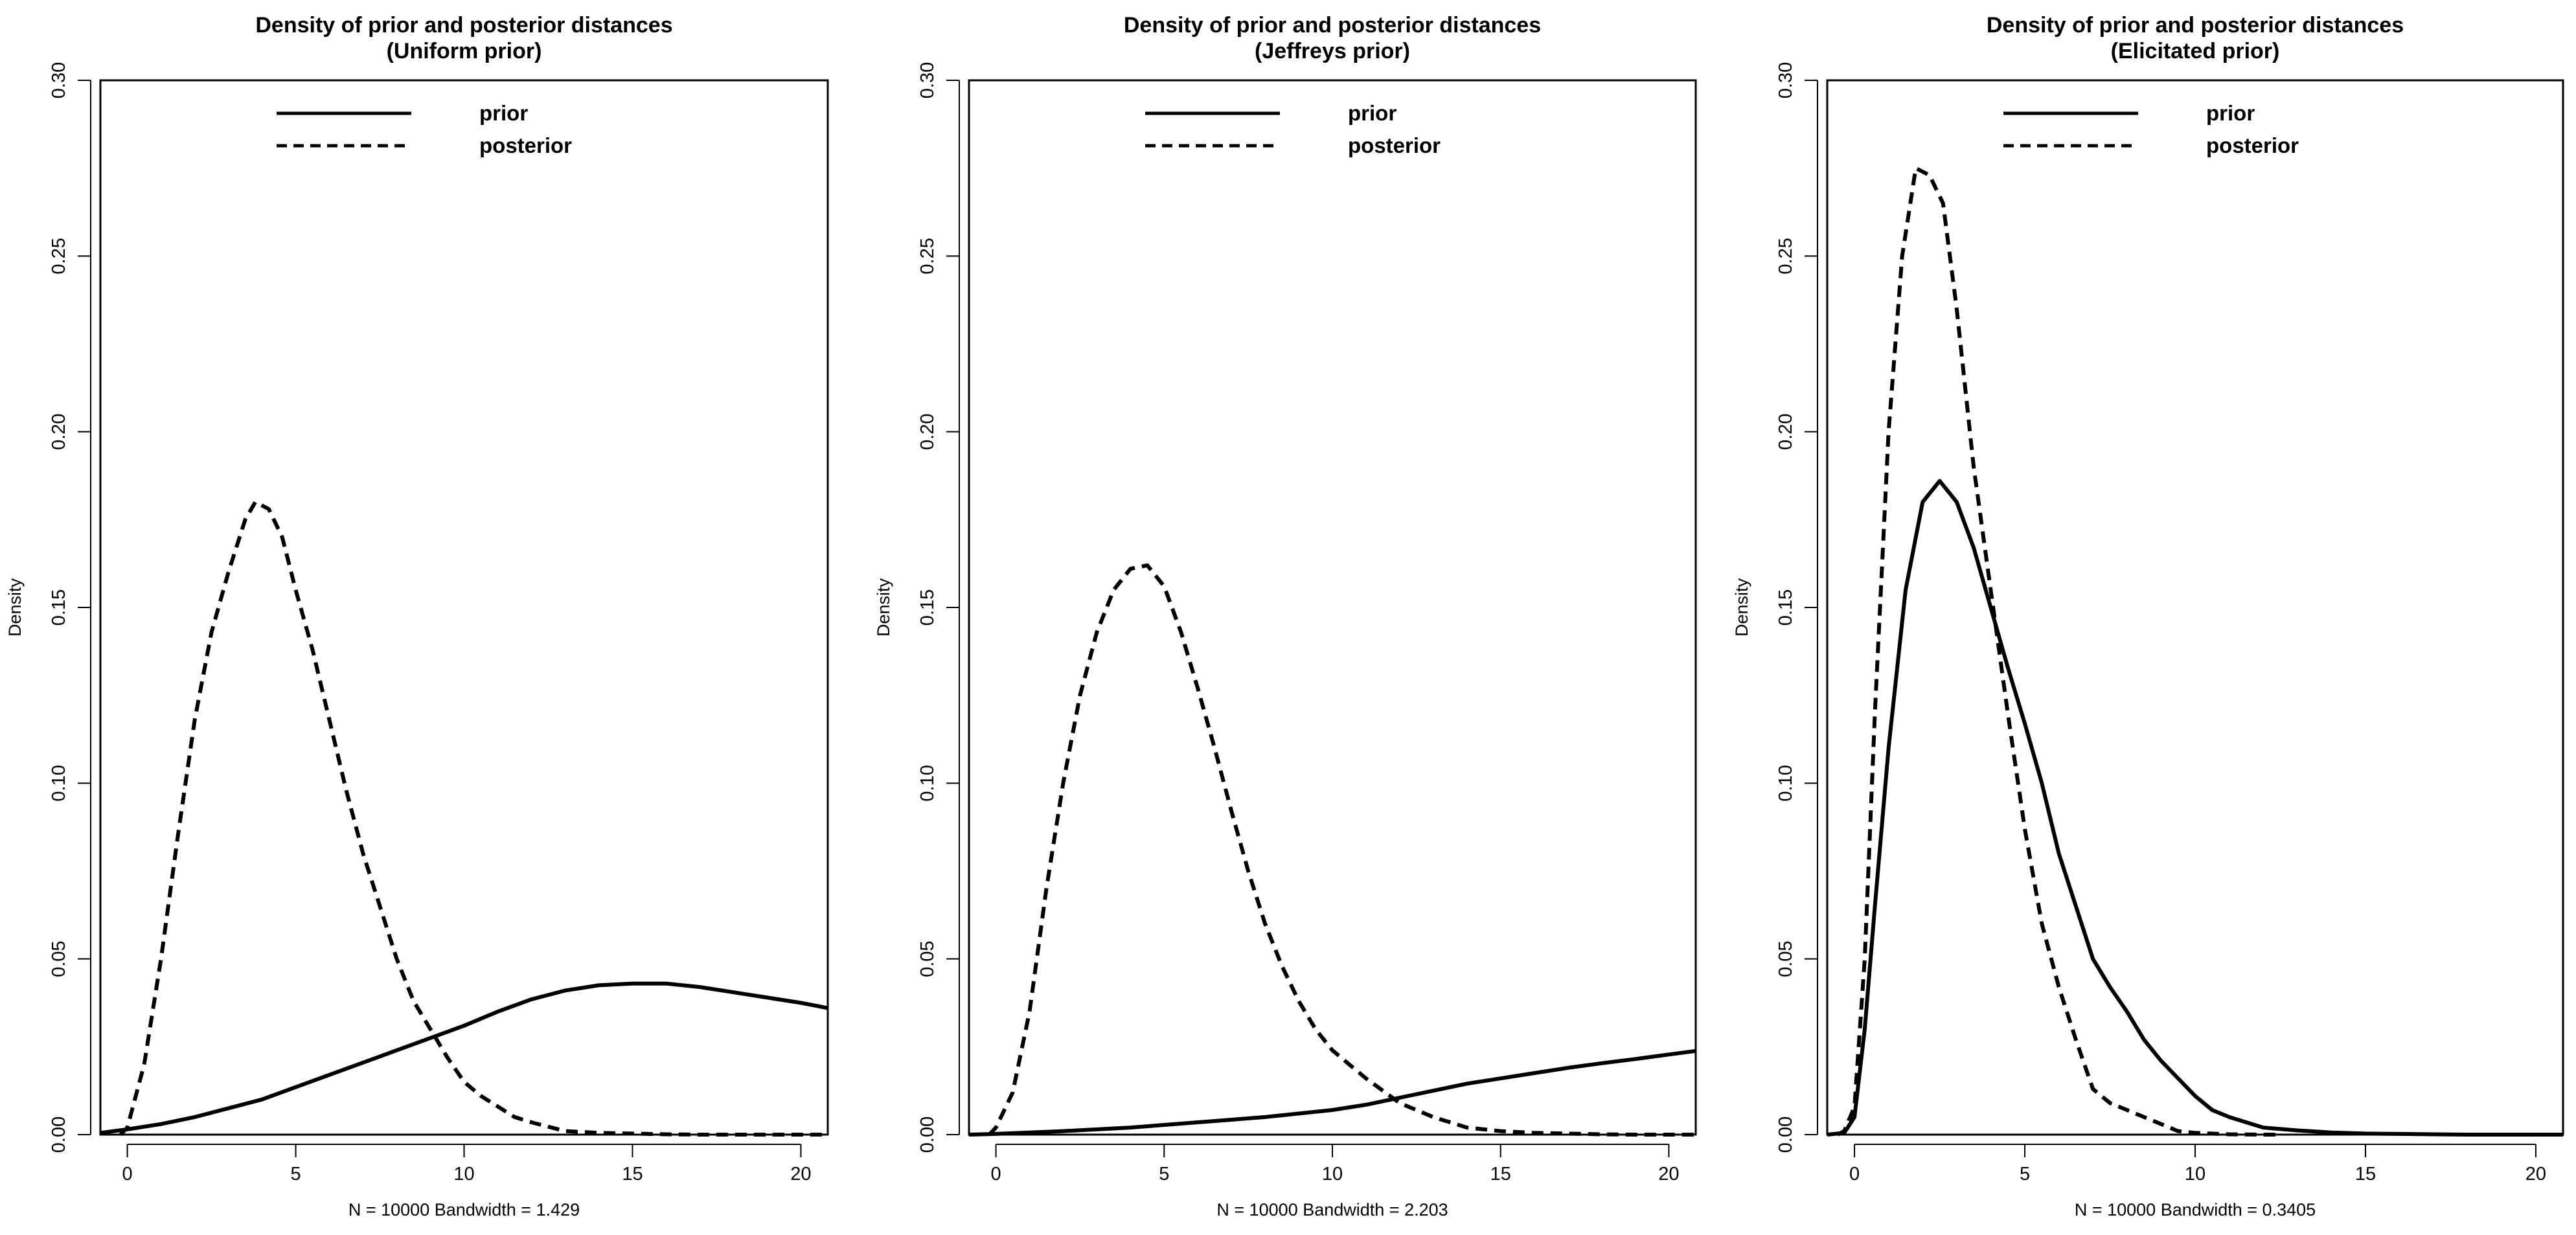  I want to click on chart-subtitle: (Jeffreys prior), so click(1333, 51).